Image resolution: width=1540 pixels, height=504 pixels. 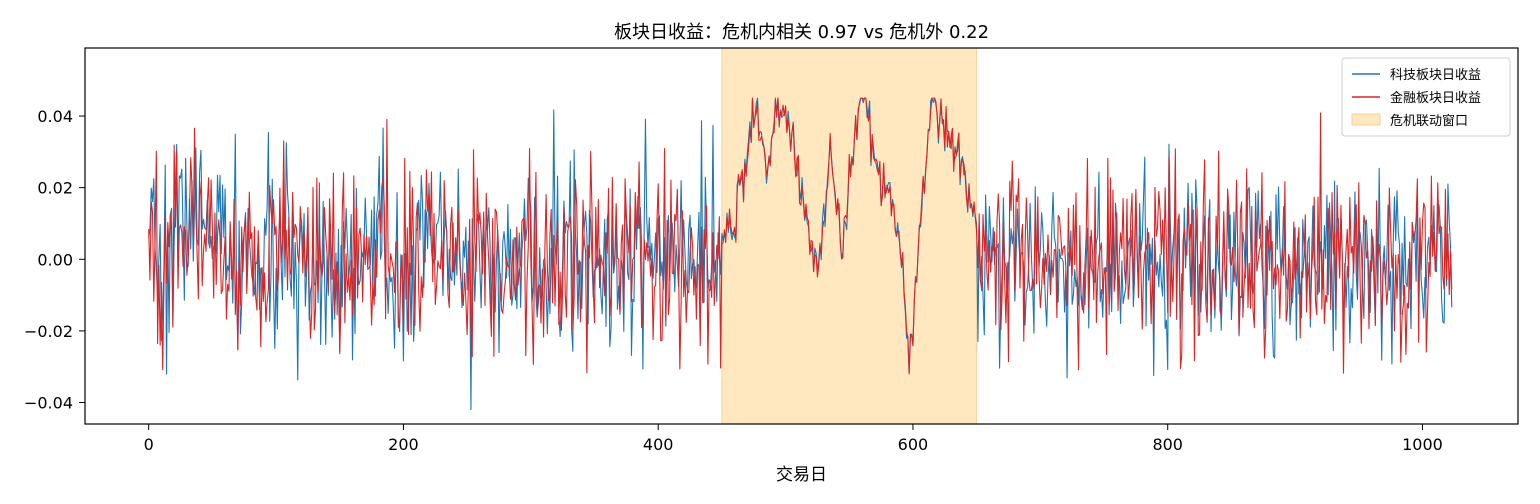 I want to click on chart-title: 板块日收益：危机内相关 0.97 vs 危机外 0.22, so click(x=801, y=32).